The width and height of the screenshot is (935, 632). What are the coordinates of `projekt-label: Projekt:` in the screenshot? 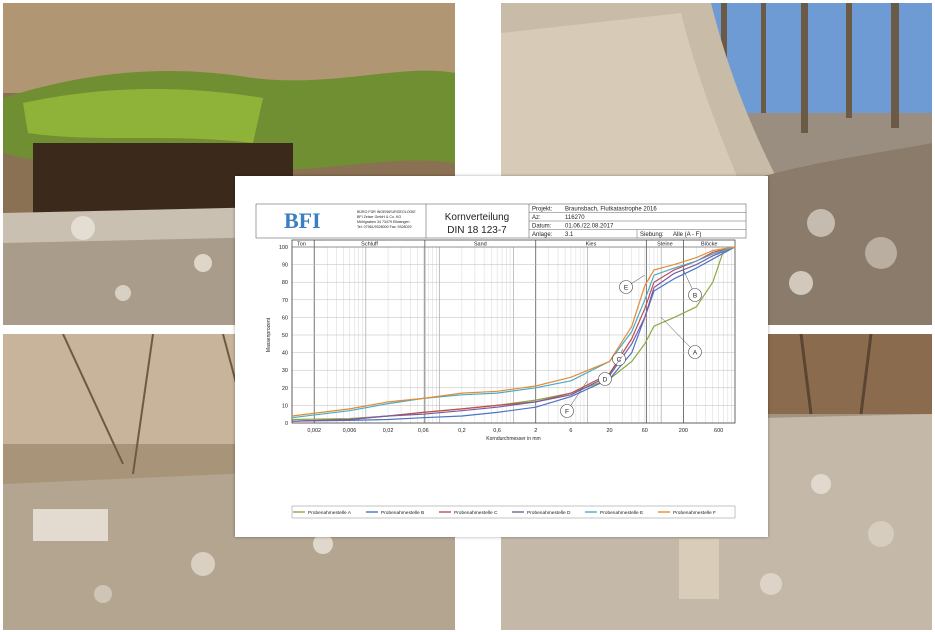 It's located at (542, 210).